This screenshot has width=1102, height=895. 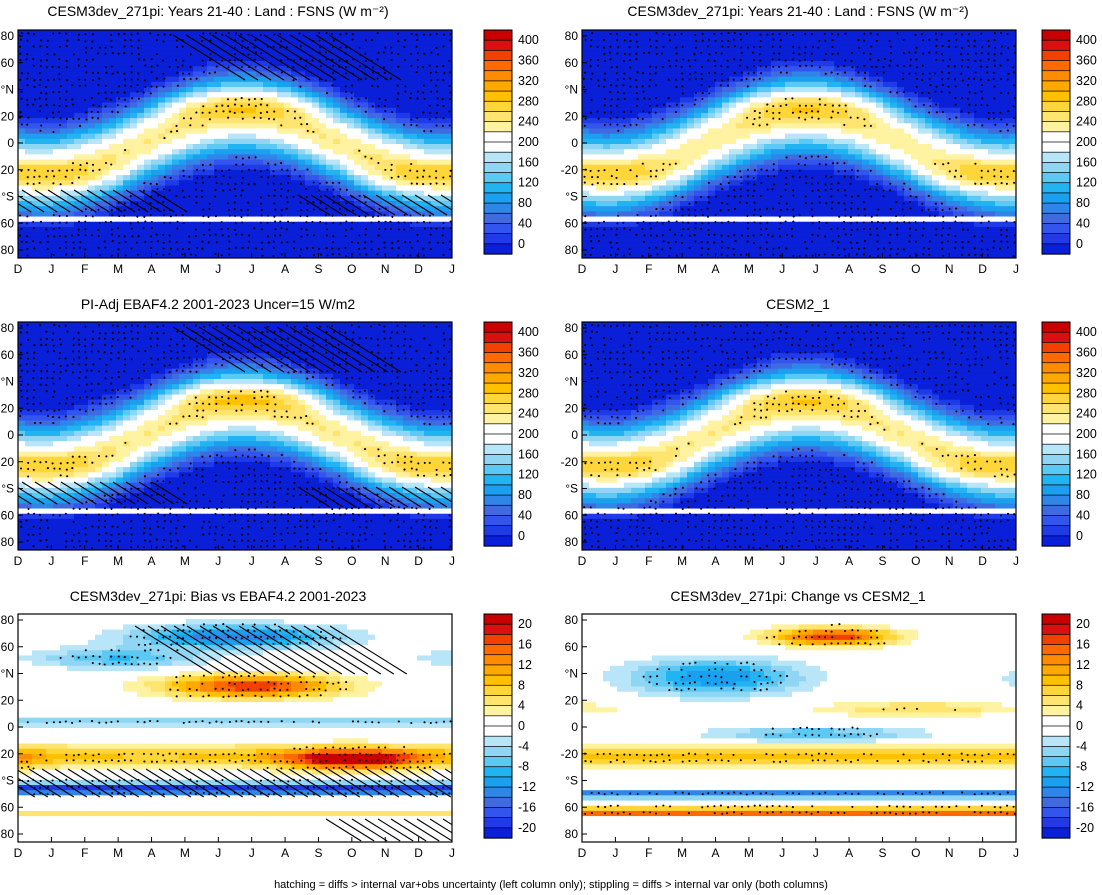 I want to click on plot-frame, so click(x=235, y=144).